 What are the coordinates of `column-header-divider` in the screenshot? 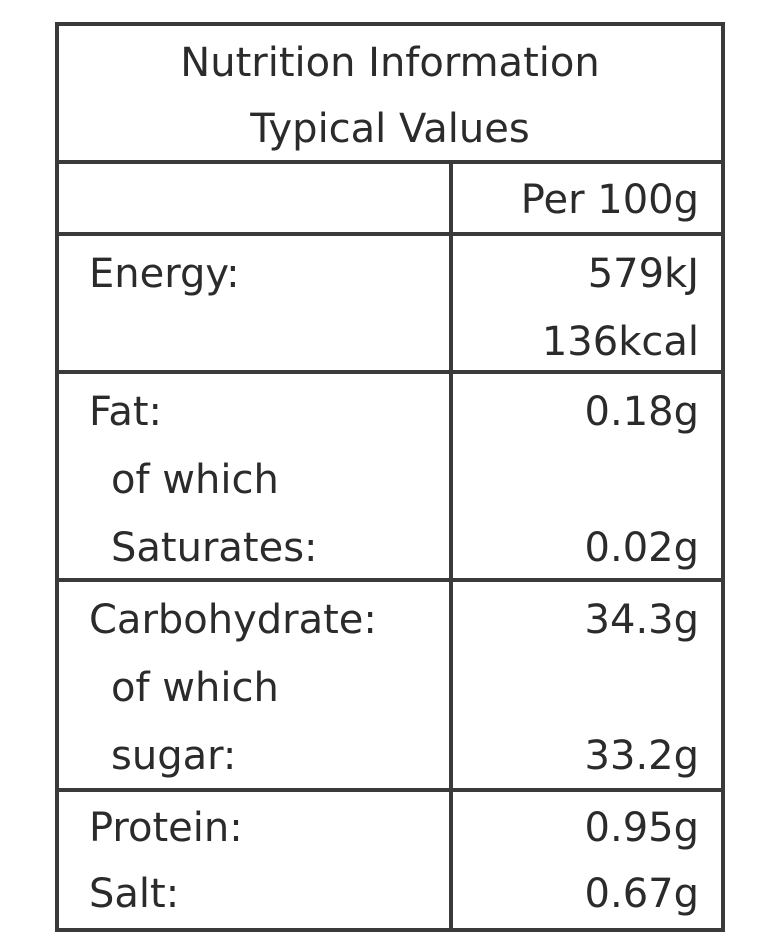 It's located at (390, 234).